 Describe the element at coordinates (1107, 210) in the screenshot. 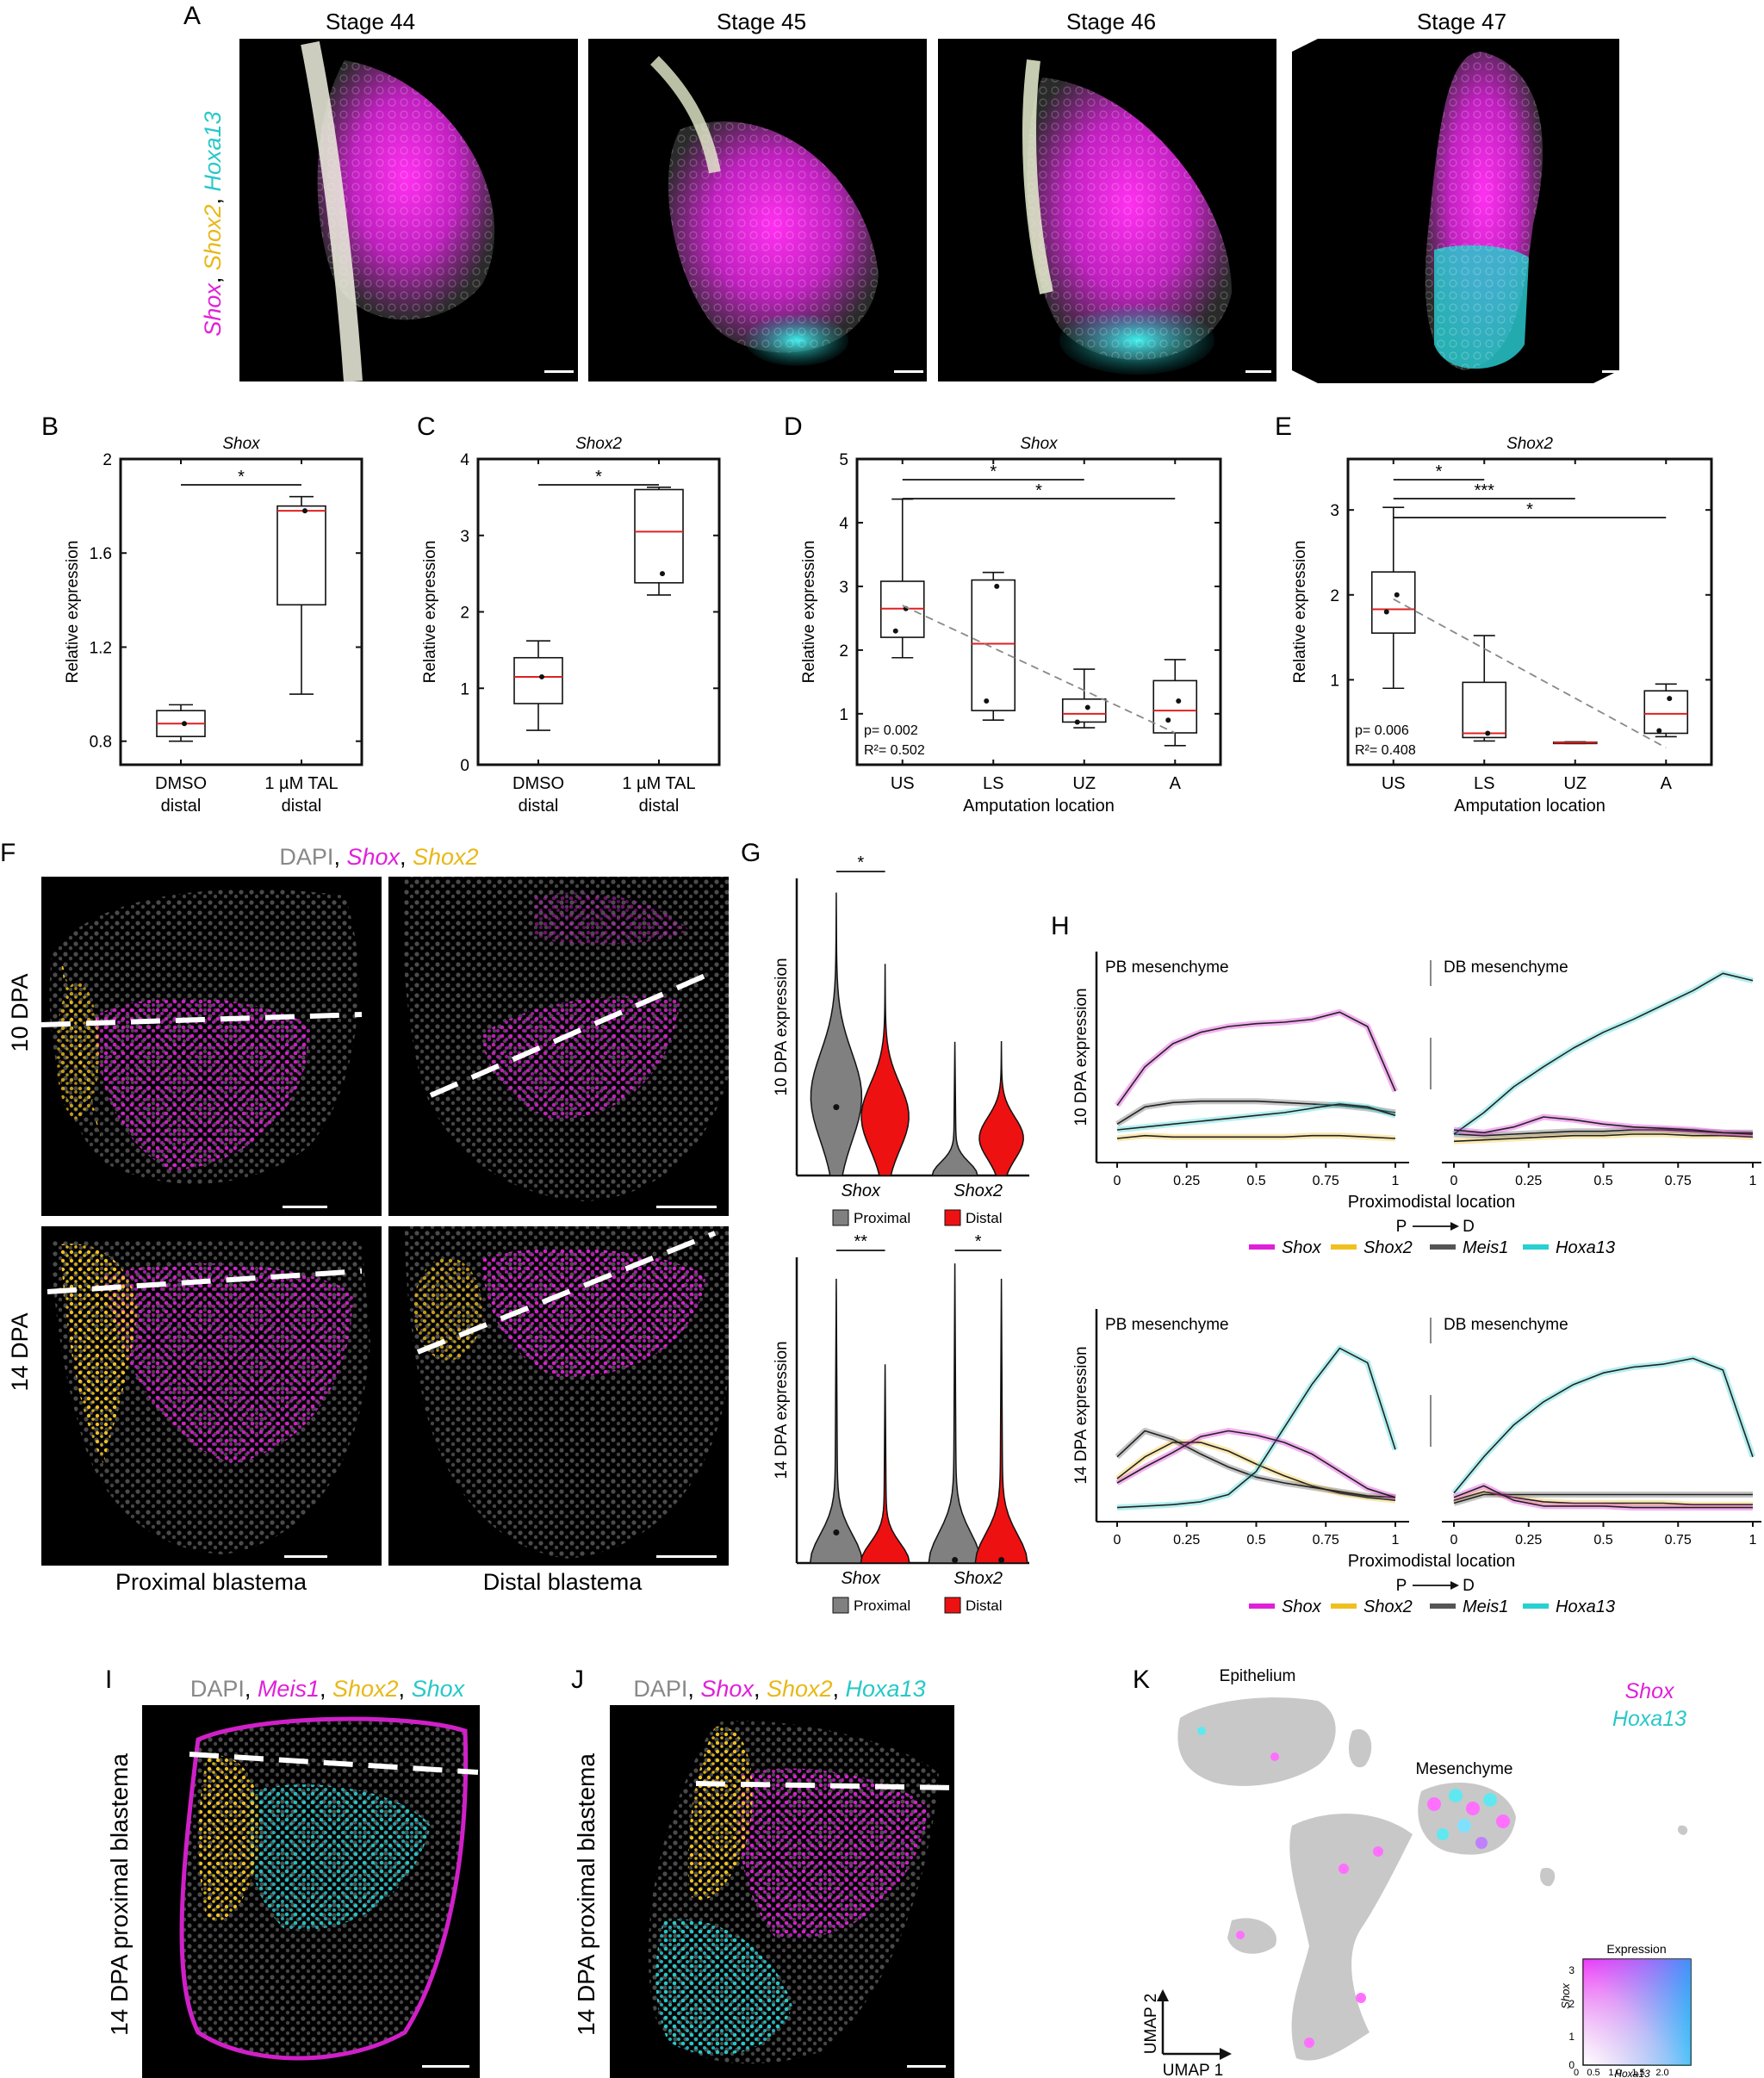

I see `stage-46-image` at that location.